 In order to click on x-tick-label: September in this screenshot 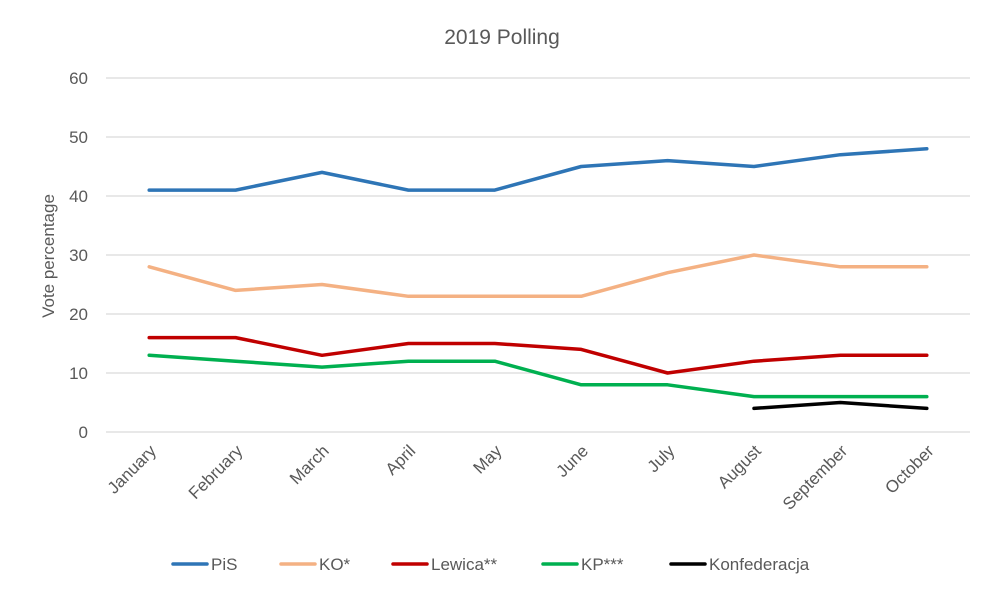, I will do `click(815, 477)`.